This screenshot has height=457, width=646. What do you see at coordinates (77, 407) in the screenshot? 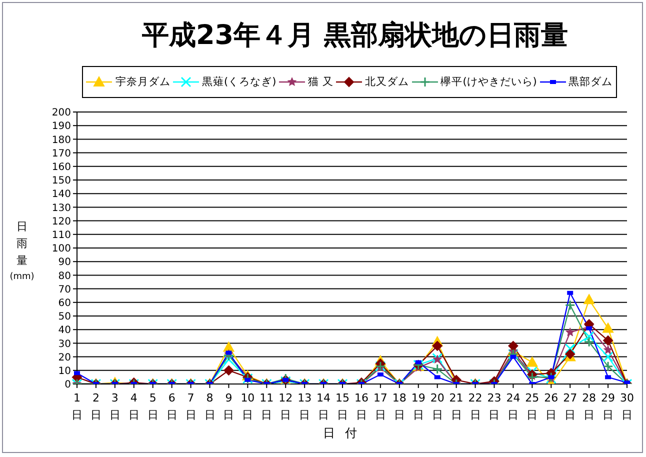
I see `x-tick-label: 1日` at bounding box center [77, 407].